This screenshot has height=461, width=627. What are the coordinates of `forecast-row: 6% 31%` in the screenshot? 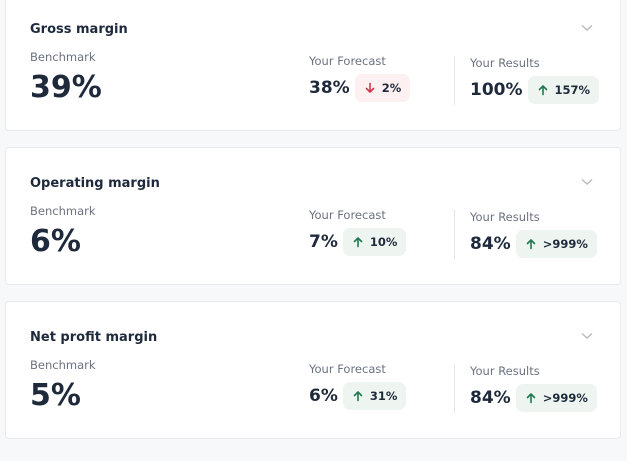 It's located at (358, 396).